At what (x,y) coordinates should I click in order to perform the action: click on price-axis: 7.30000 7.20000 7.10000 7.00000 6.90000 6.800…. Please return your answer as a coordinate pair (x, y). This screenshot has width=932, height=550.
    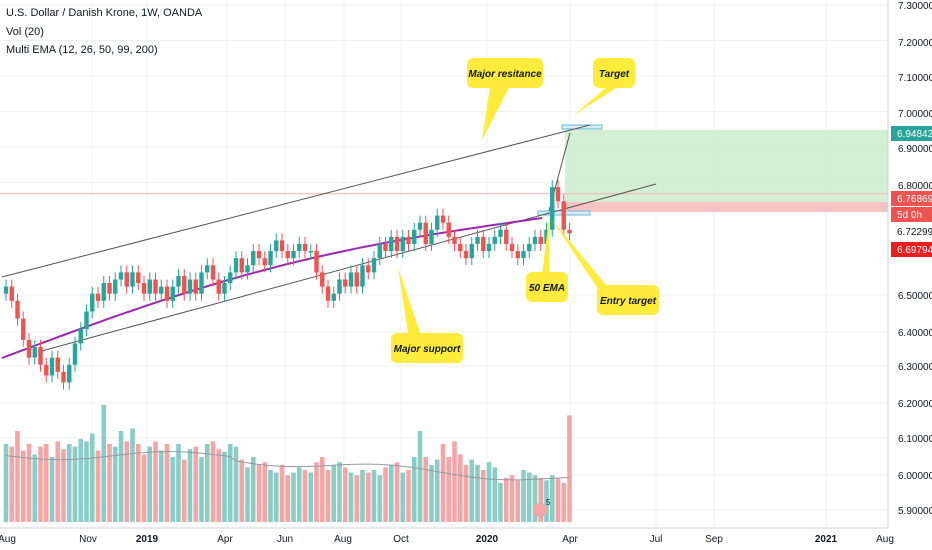
    Looking at the image, I should click on (909, 264).